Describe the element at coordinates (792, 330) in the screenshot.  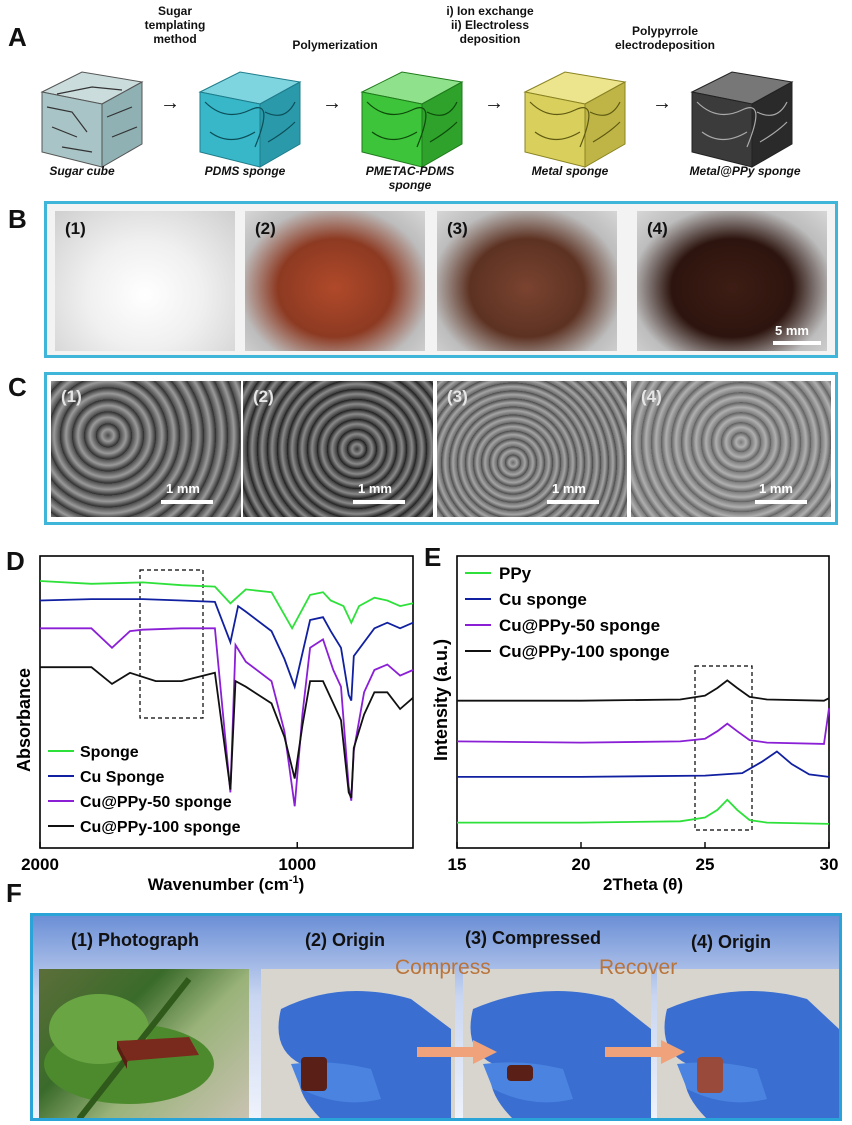
I see `scale-bar-label: 5 mm` at that location.